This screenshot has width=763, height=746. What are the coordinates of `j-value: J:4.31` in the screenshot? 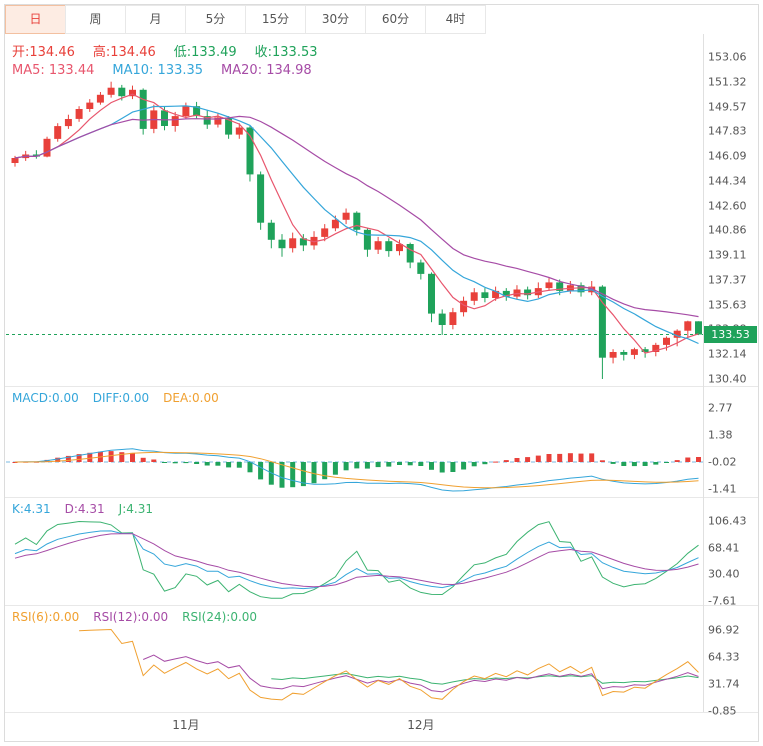 It's located at (135, 509).